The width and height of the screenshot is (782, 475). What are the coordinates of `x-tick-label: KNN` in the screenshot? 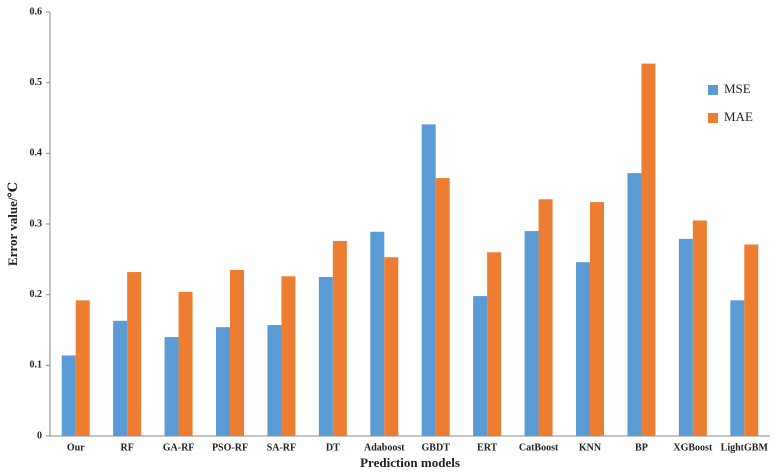 It's located at (590, 447).